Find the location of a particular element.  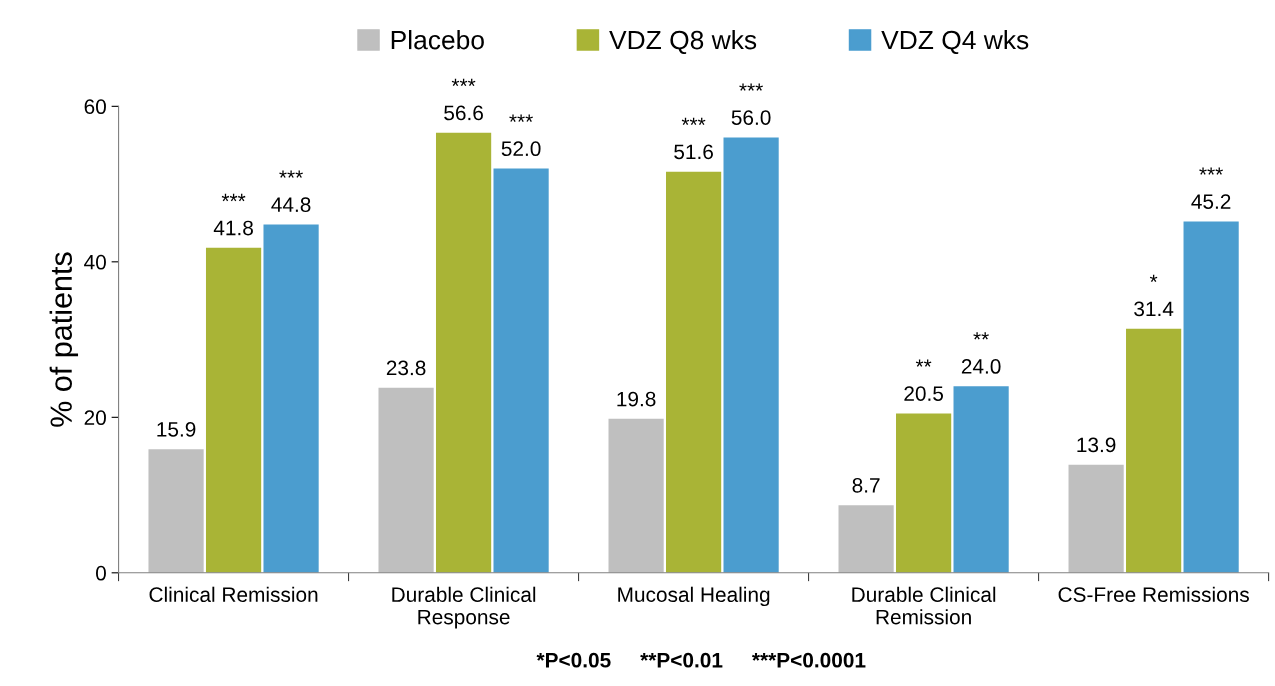

data-label: *** 41.8 is located at coordinates (233, 214).